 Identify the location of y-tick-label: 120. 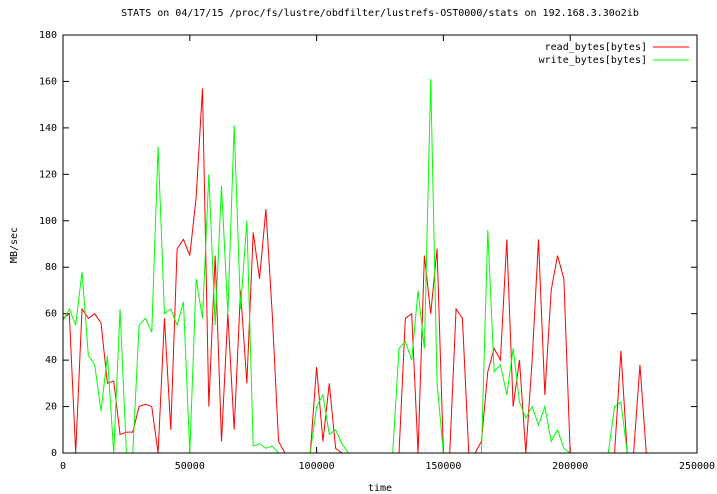
(48, 174).